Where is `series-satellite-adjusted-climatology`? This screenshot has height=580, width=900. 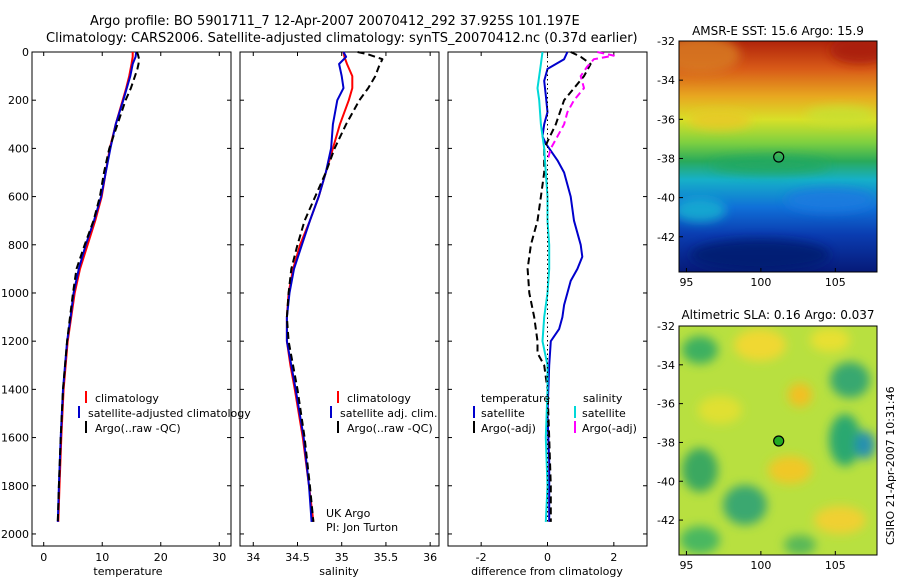 series-satellite-adjusted-climatology is located at coordinates (97, 286).